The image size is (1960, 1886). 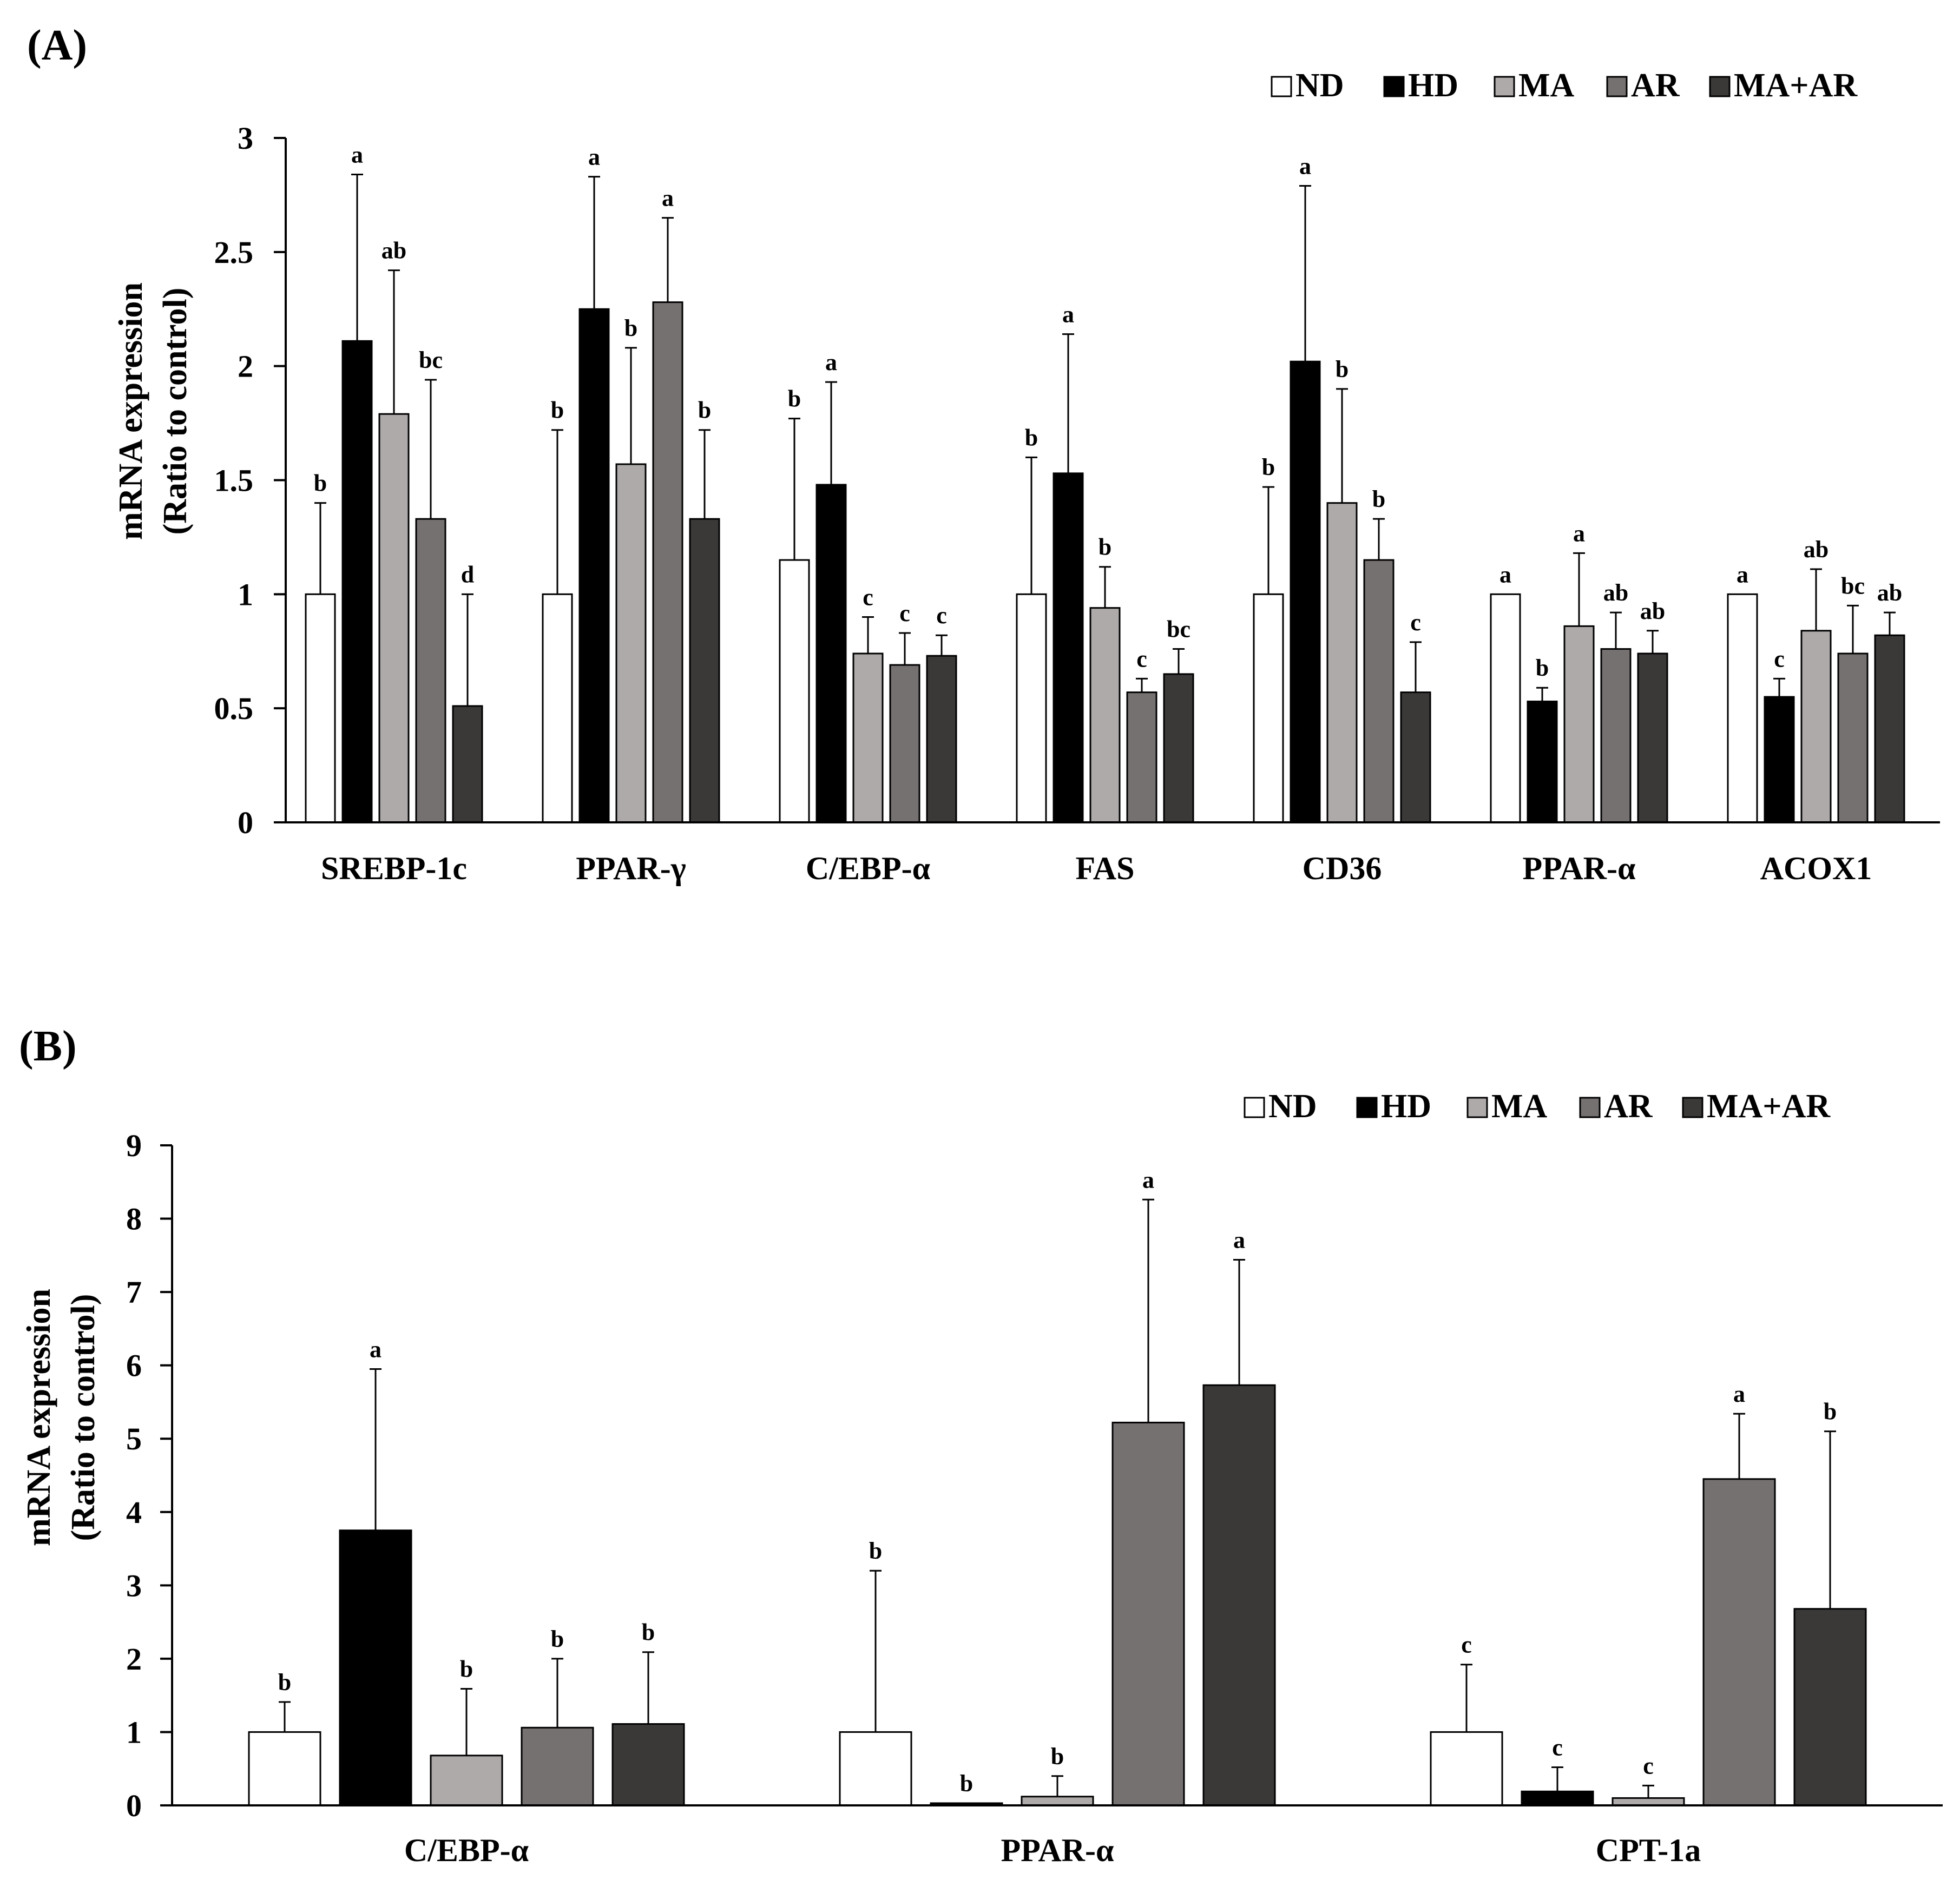 What do you see at coordinates (1629, 1106) in the screenshot?
I see `panel-b-legend-label: AR` at bounding box center [1629, 1106].